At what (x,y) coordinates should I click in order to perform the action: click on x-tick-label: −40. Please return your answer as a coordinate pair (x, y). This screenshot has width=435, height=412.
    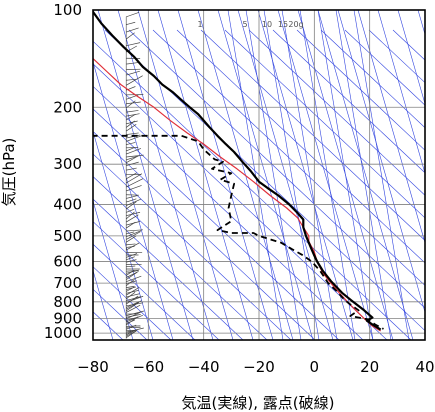
    Looking at the image, I should click on (204, 367).